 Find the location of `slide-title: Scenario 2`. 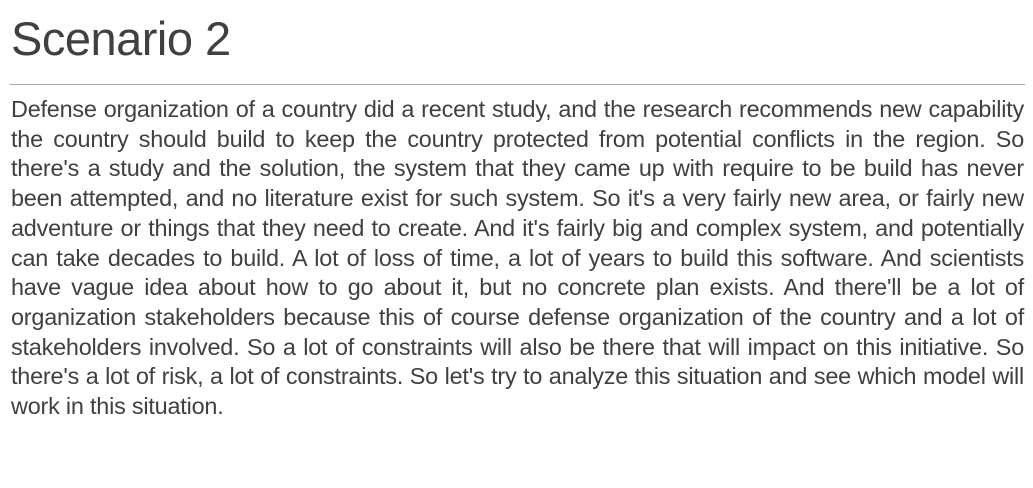

slide-title: Scenario 2 is located at coordinates (121, 38).